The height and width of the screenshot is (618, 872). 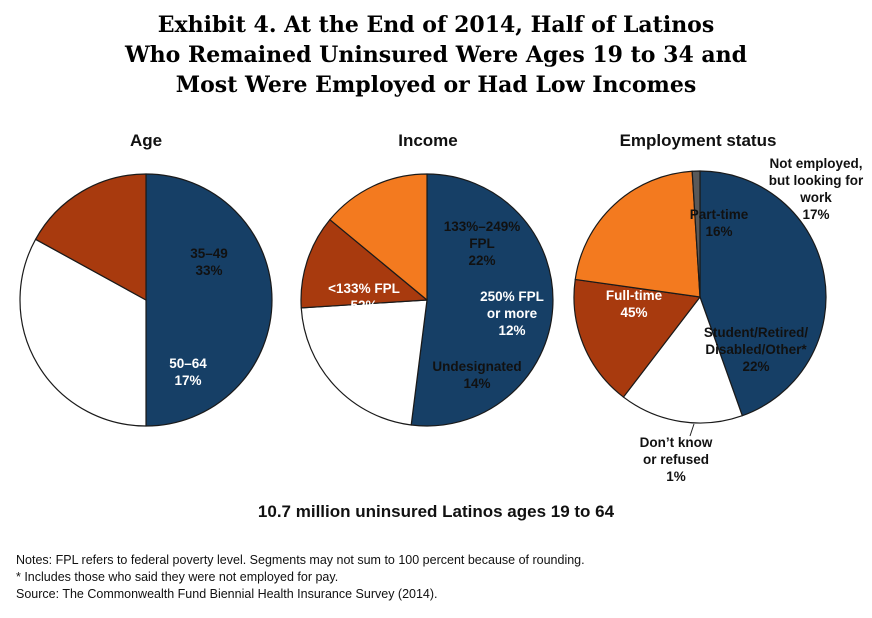 I want to click on data-label-income-250-fpl-or-more: 250% FPL or more 12%, so click(x=512, y=313).